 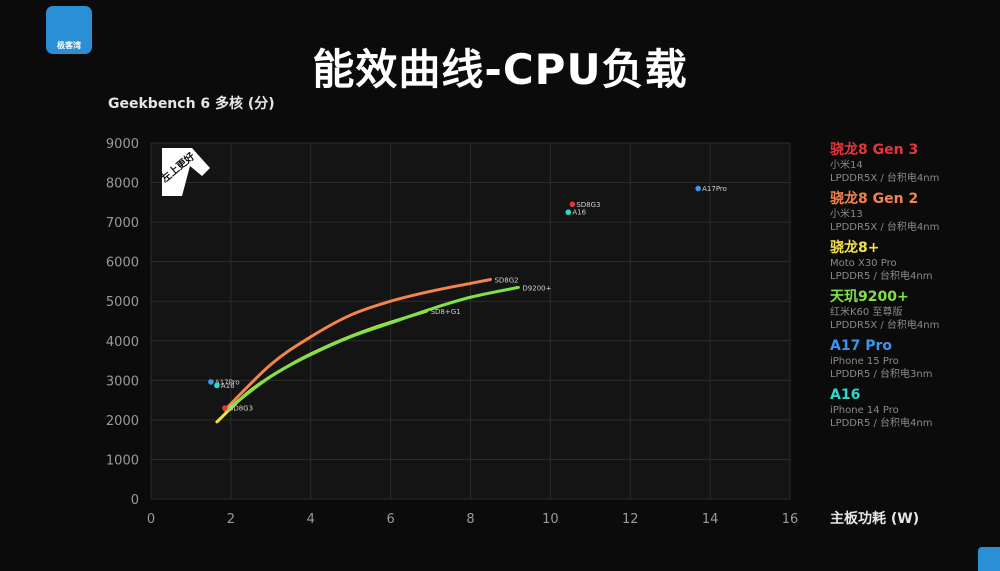 I want to click on x-tick-label: 6, so click(x=390, y=519).